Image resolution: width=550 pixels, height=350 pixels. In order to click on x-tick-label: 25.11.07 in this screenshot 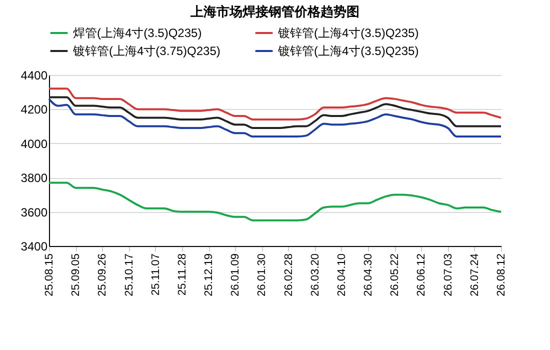, I will do `click(156, 275)`.